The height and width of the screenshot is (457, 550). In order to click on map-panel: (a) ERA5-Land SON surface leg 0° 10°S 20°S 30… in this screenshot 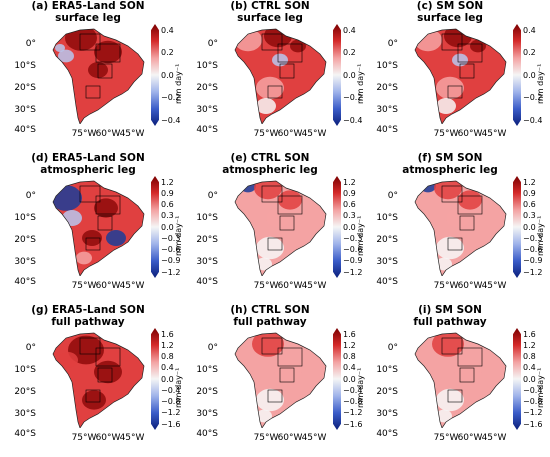, I will do `click(99, 76)`.